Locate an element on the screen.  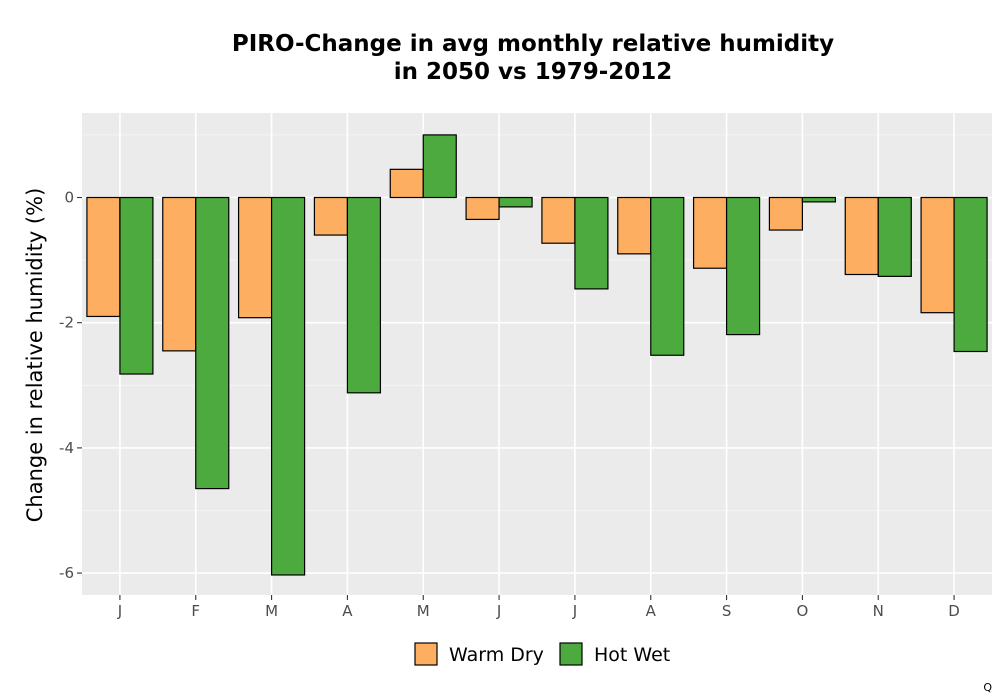
legend-label-hot-wet: Hot Wet is located at coordinates (632, 655).